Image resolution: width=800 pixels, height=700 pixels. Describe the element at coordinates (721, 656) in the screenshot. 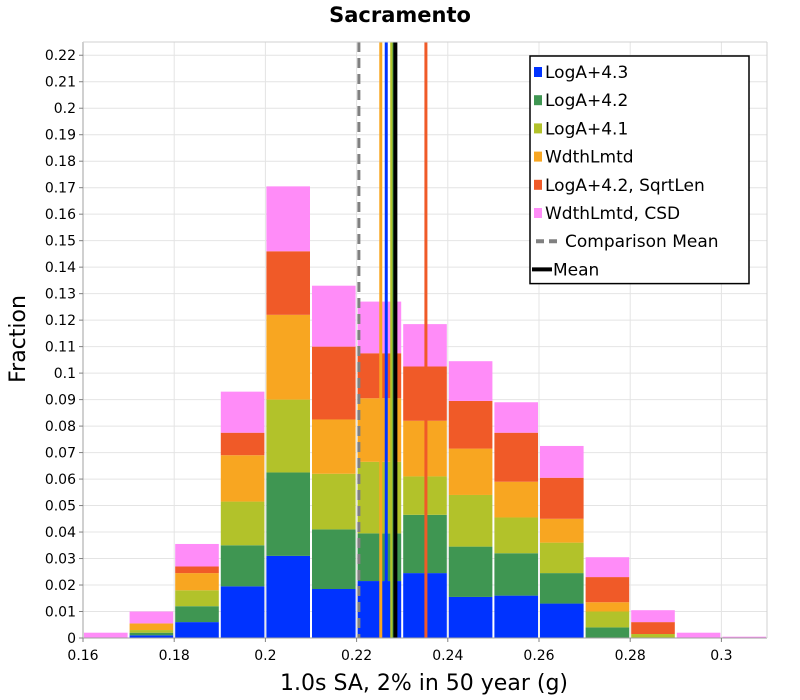

I see `x-tick-label: 0.3` at that location.